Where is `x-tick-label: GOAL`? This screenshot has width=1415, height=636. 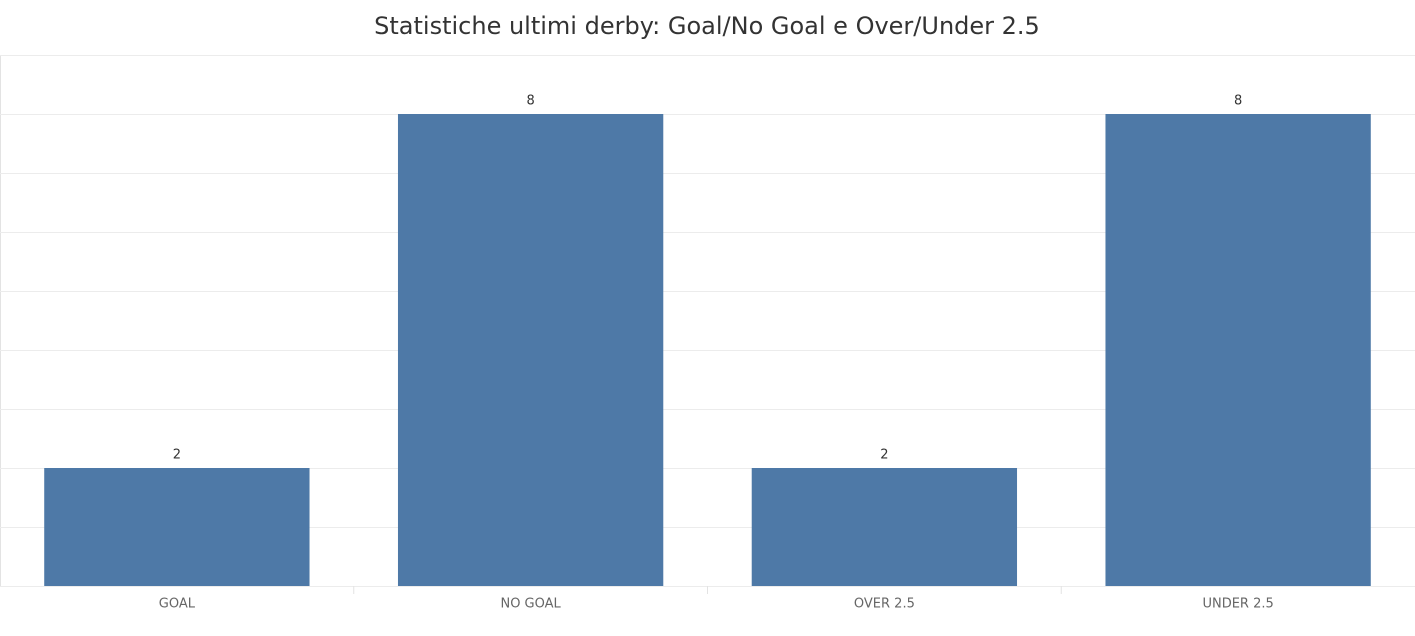
x-tick-label: GOAL is located at coordinates (177, 604).